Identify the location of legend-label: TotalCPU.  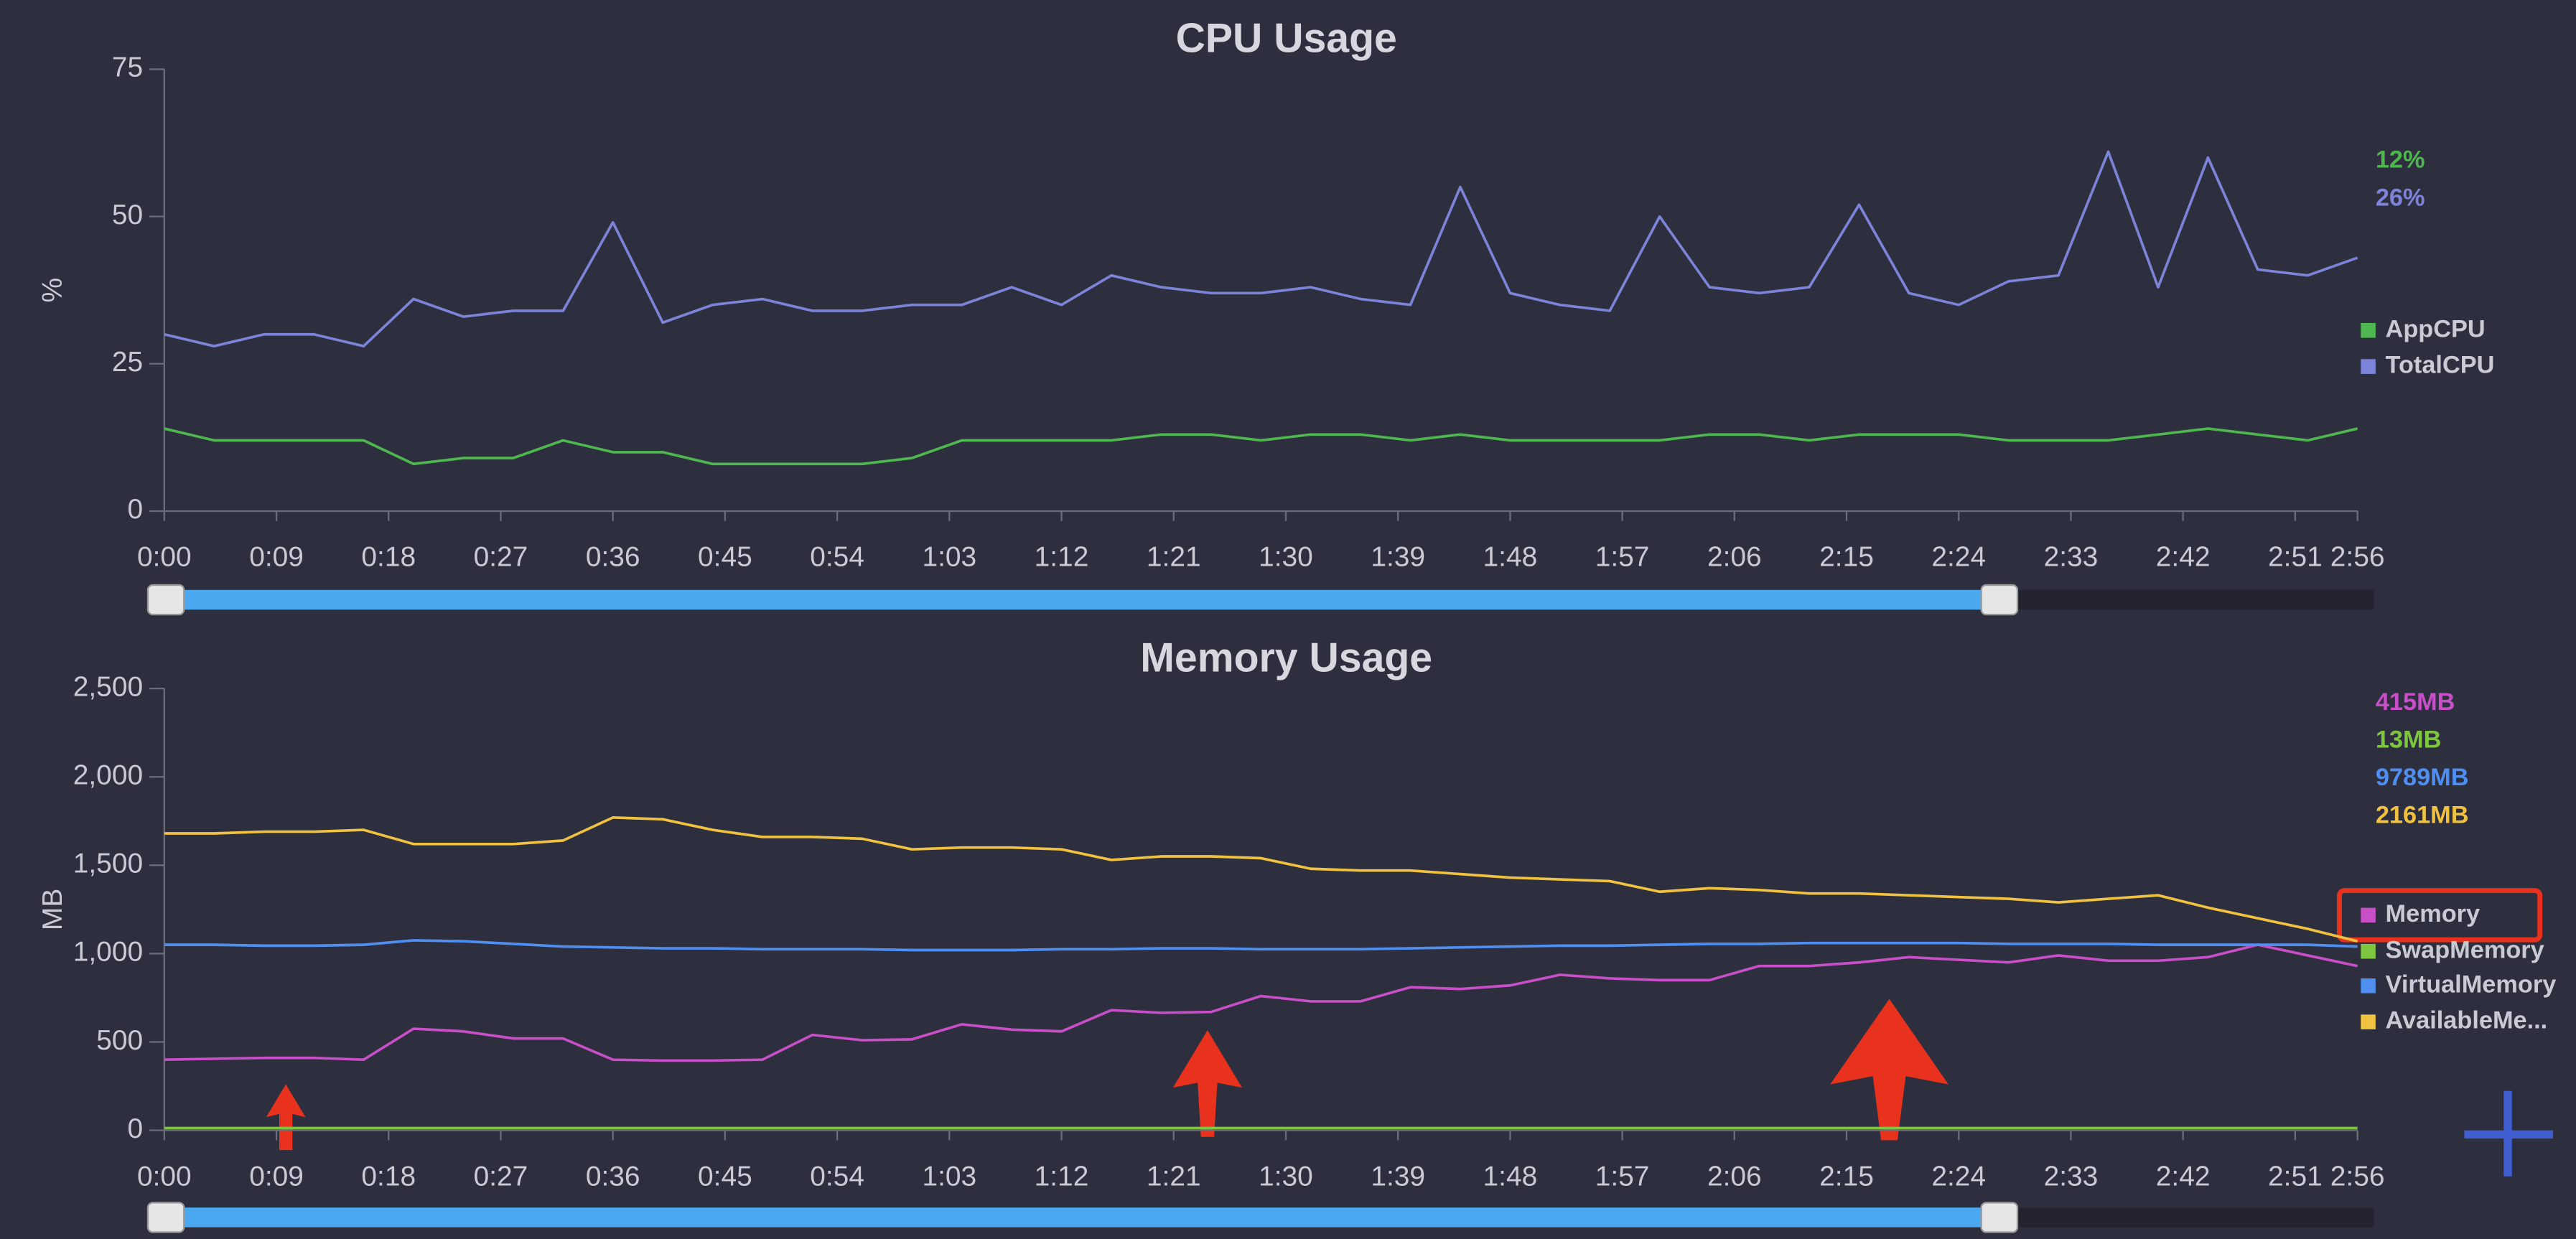
(2440, 365).